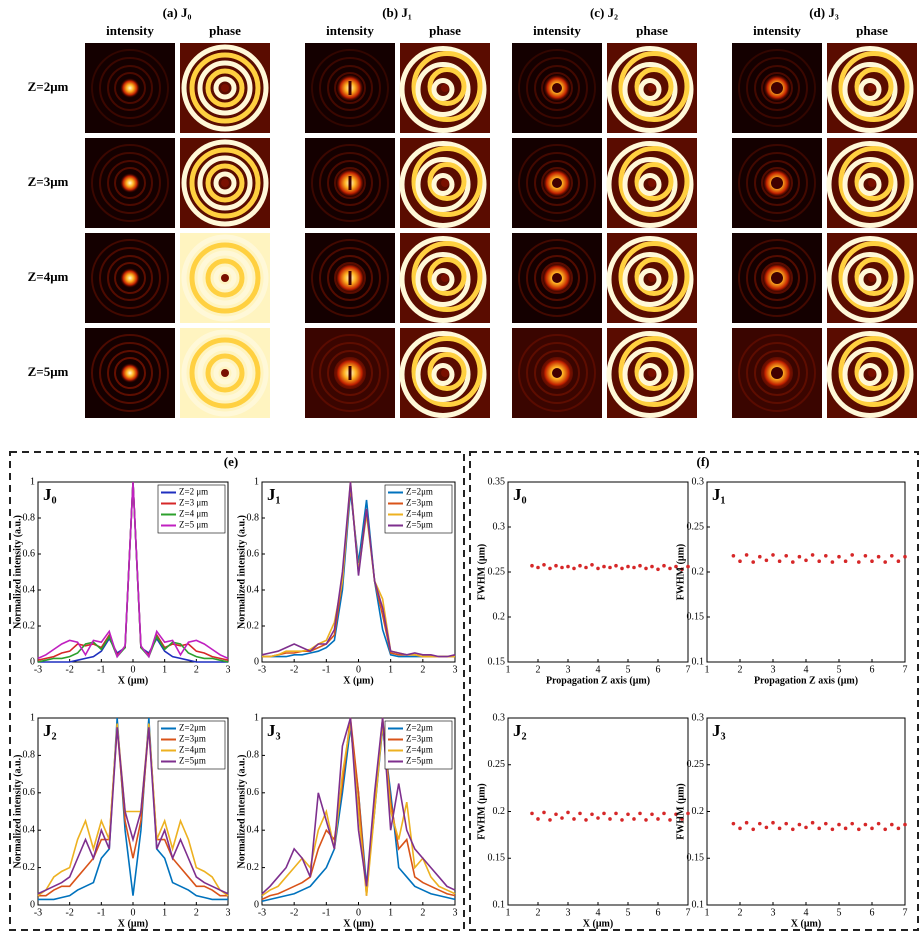 This screenshot has height=933, width=923. Describe the element at coordinates (698, 481) in the screenshot. I see `y-tick-label: 0.3` at that location.